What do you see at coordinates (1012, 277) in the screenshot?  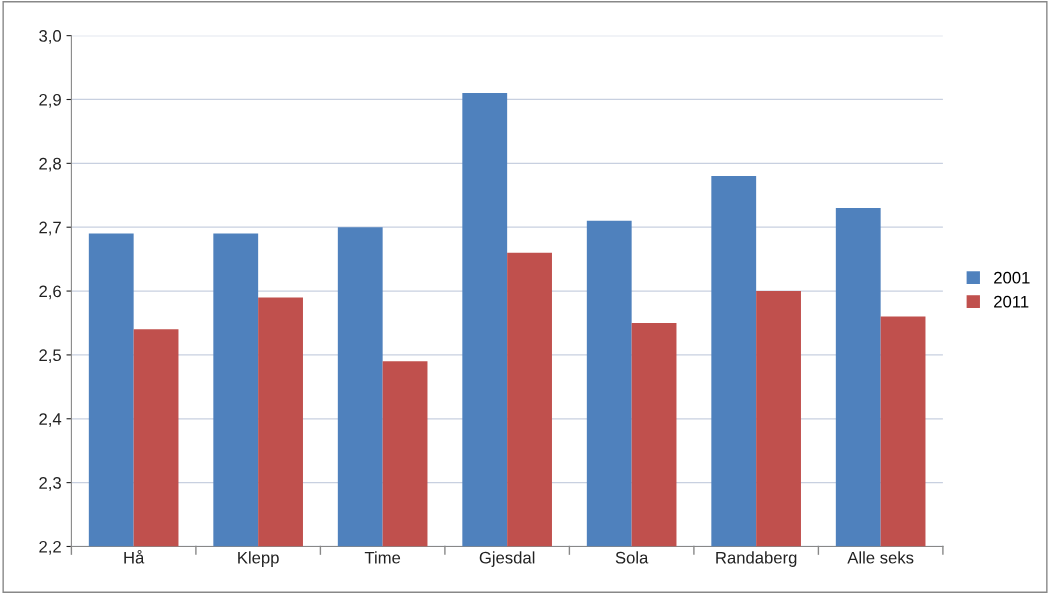 I see `legend-label: 2001` at bounding box center [1012, 277].